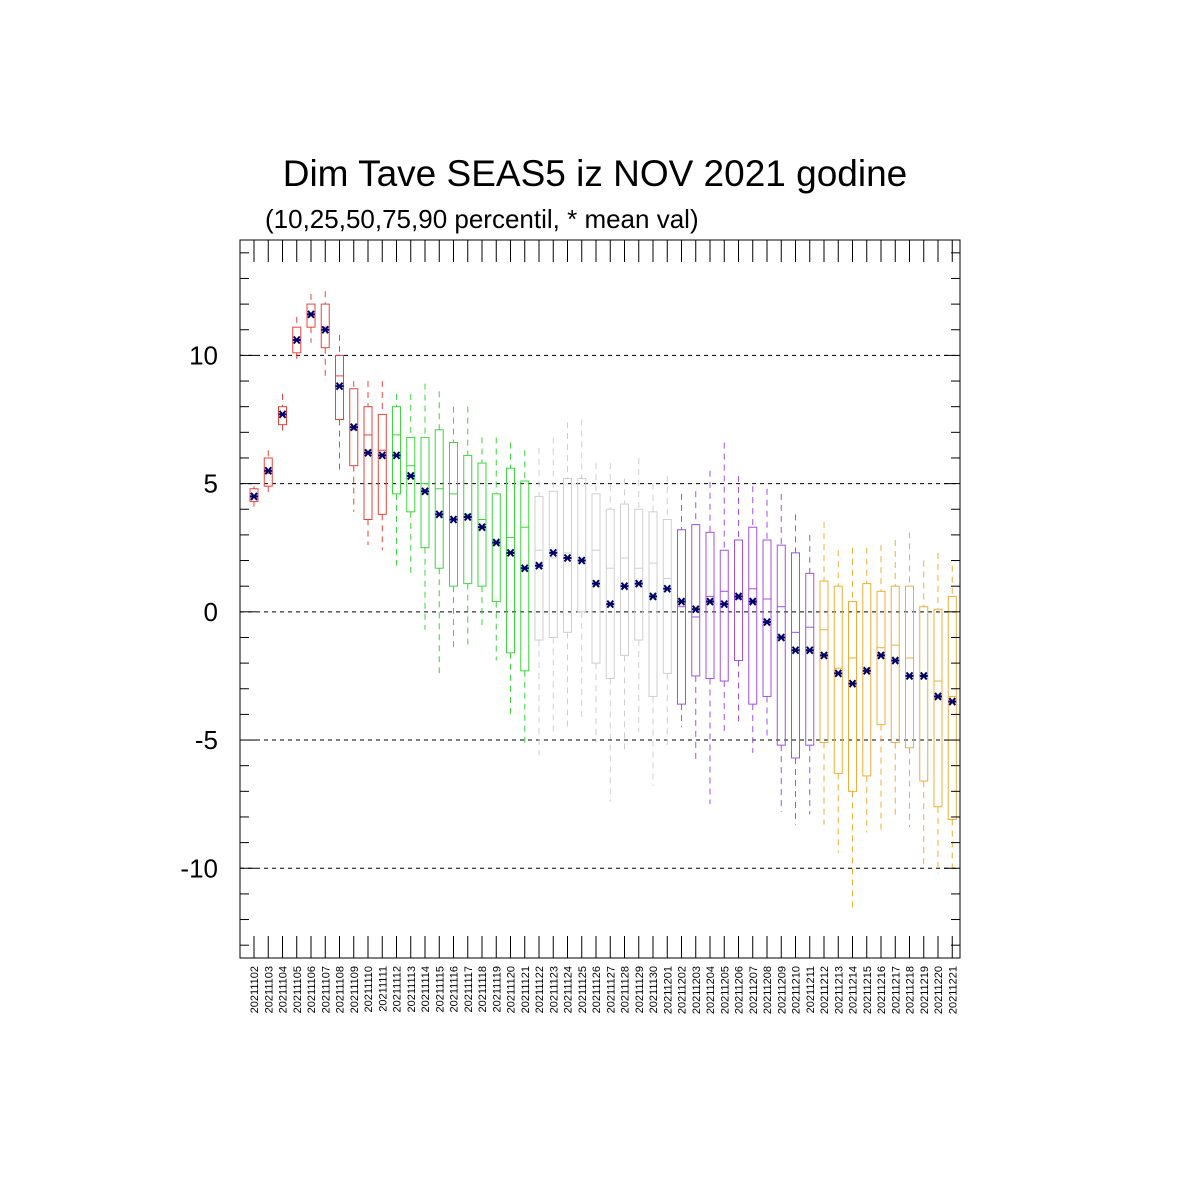 This screenshot has height=1200, width=1200. I want to click on x-tick-label: 20211209, so click(782, 990).